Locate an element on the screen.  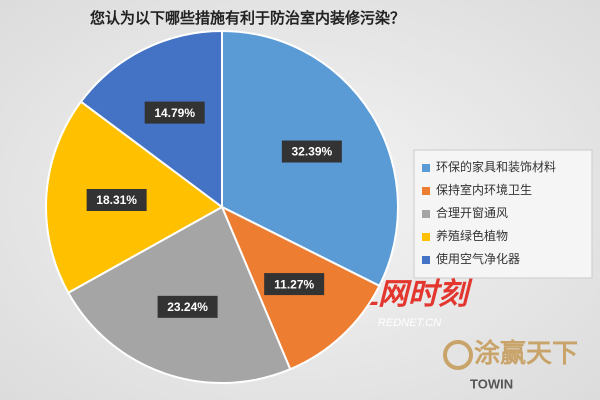
data-label: 23.24% is located at coordinates (187, 307).